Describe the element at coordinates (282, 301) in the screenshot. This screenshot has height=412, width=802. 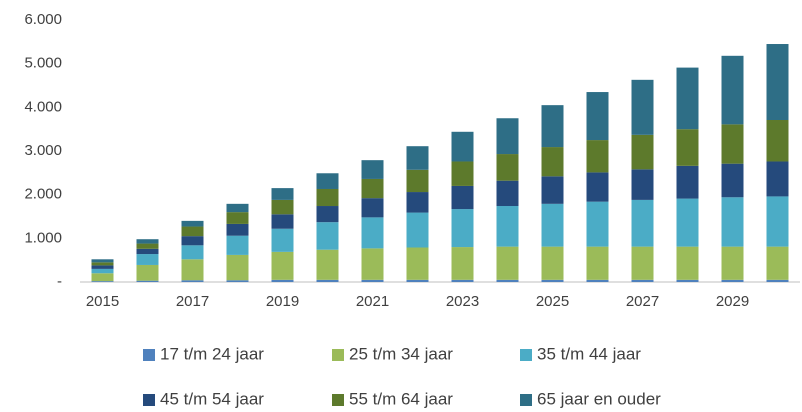
I see `x-tick-label: 2019` at that location.